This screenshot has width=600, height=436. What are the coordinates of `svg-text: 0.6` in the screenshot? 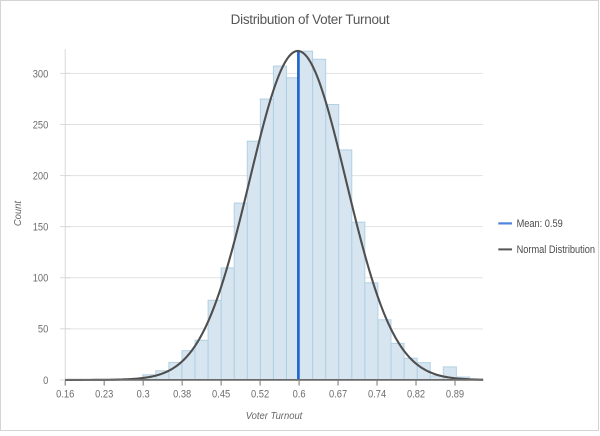 It's located at (299, 395).